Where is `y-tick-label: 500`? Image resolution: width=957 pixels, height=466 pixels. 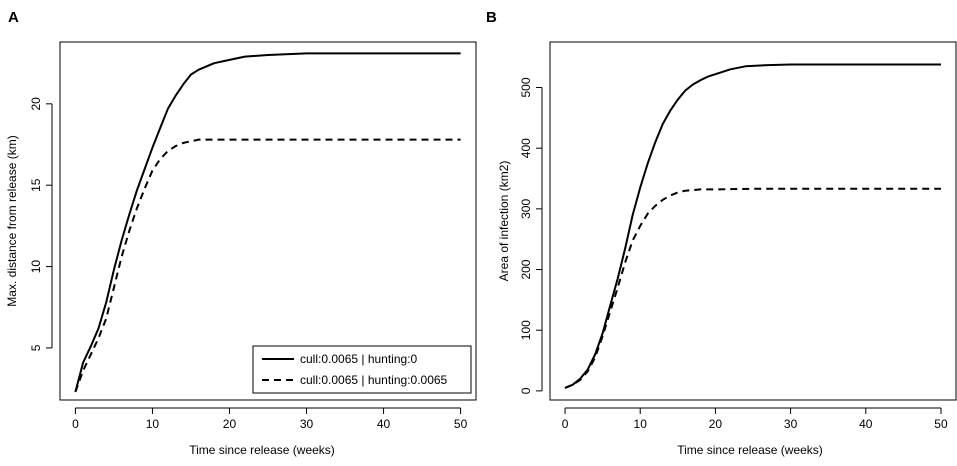 y-tick-label: 500 is located at coordinates (526, 87).